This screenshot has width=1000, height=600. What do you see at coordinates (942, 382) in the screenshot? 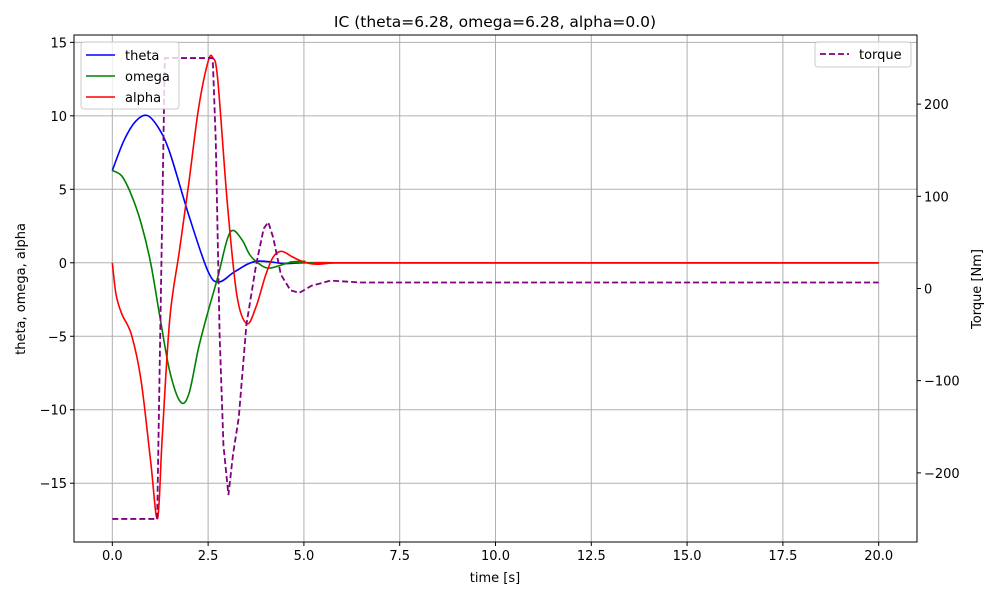
I see `y-right-tick-label: −100` at bounding box center [942, 382].